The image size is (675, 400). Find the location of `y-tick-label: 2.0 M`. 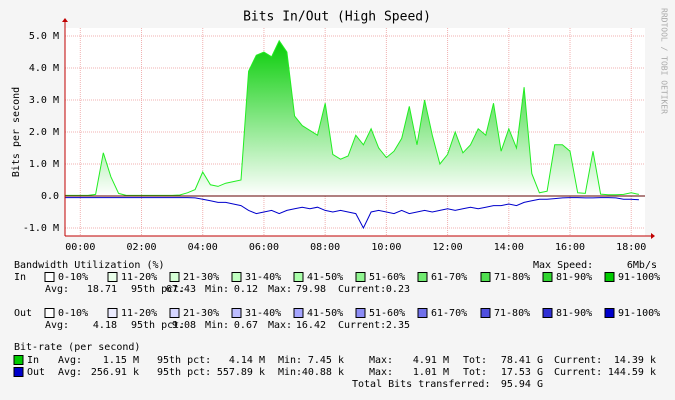

y-tick-label: 2.0 M is located at coordinates (44, 132).